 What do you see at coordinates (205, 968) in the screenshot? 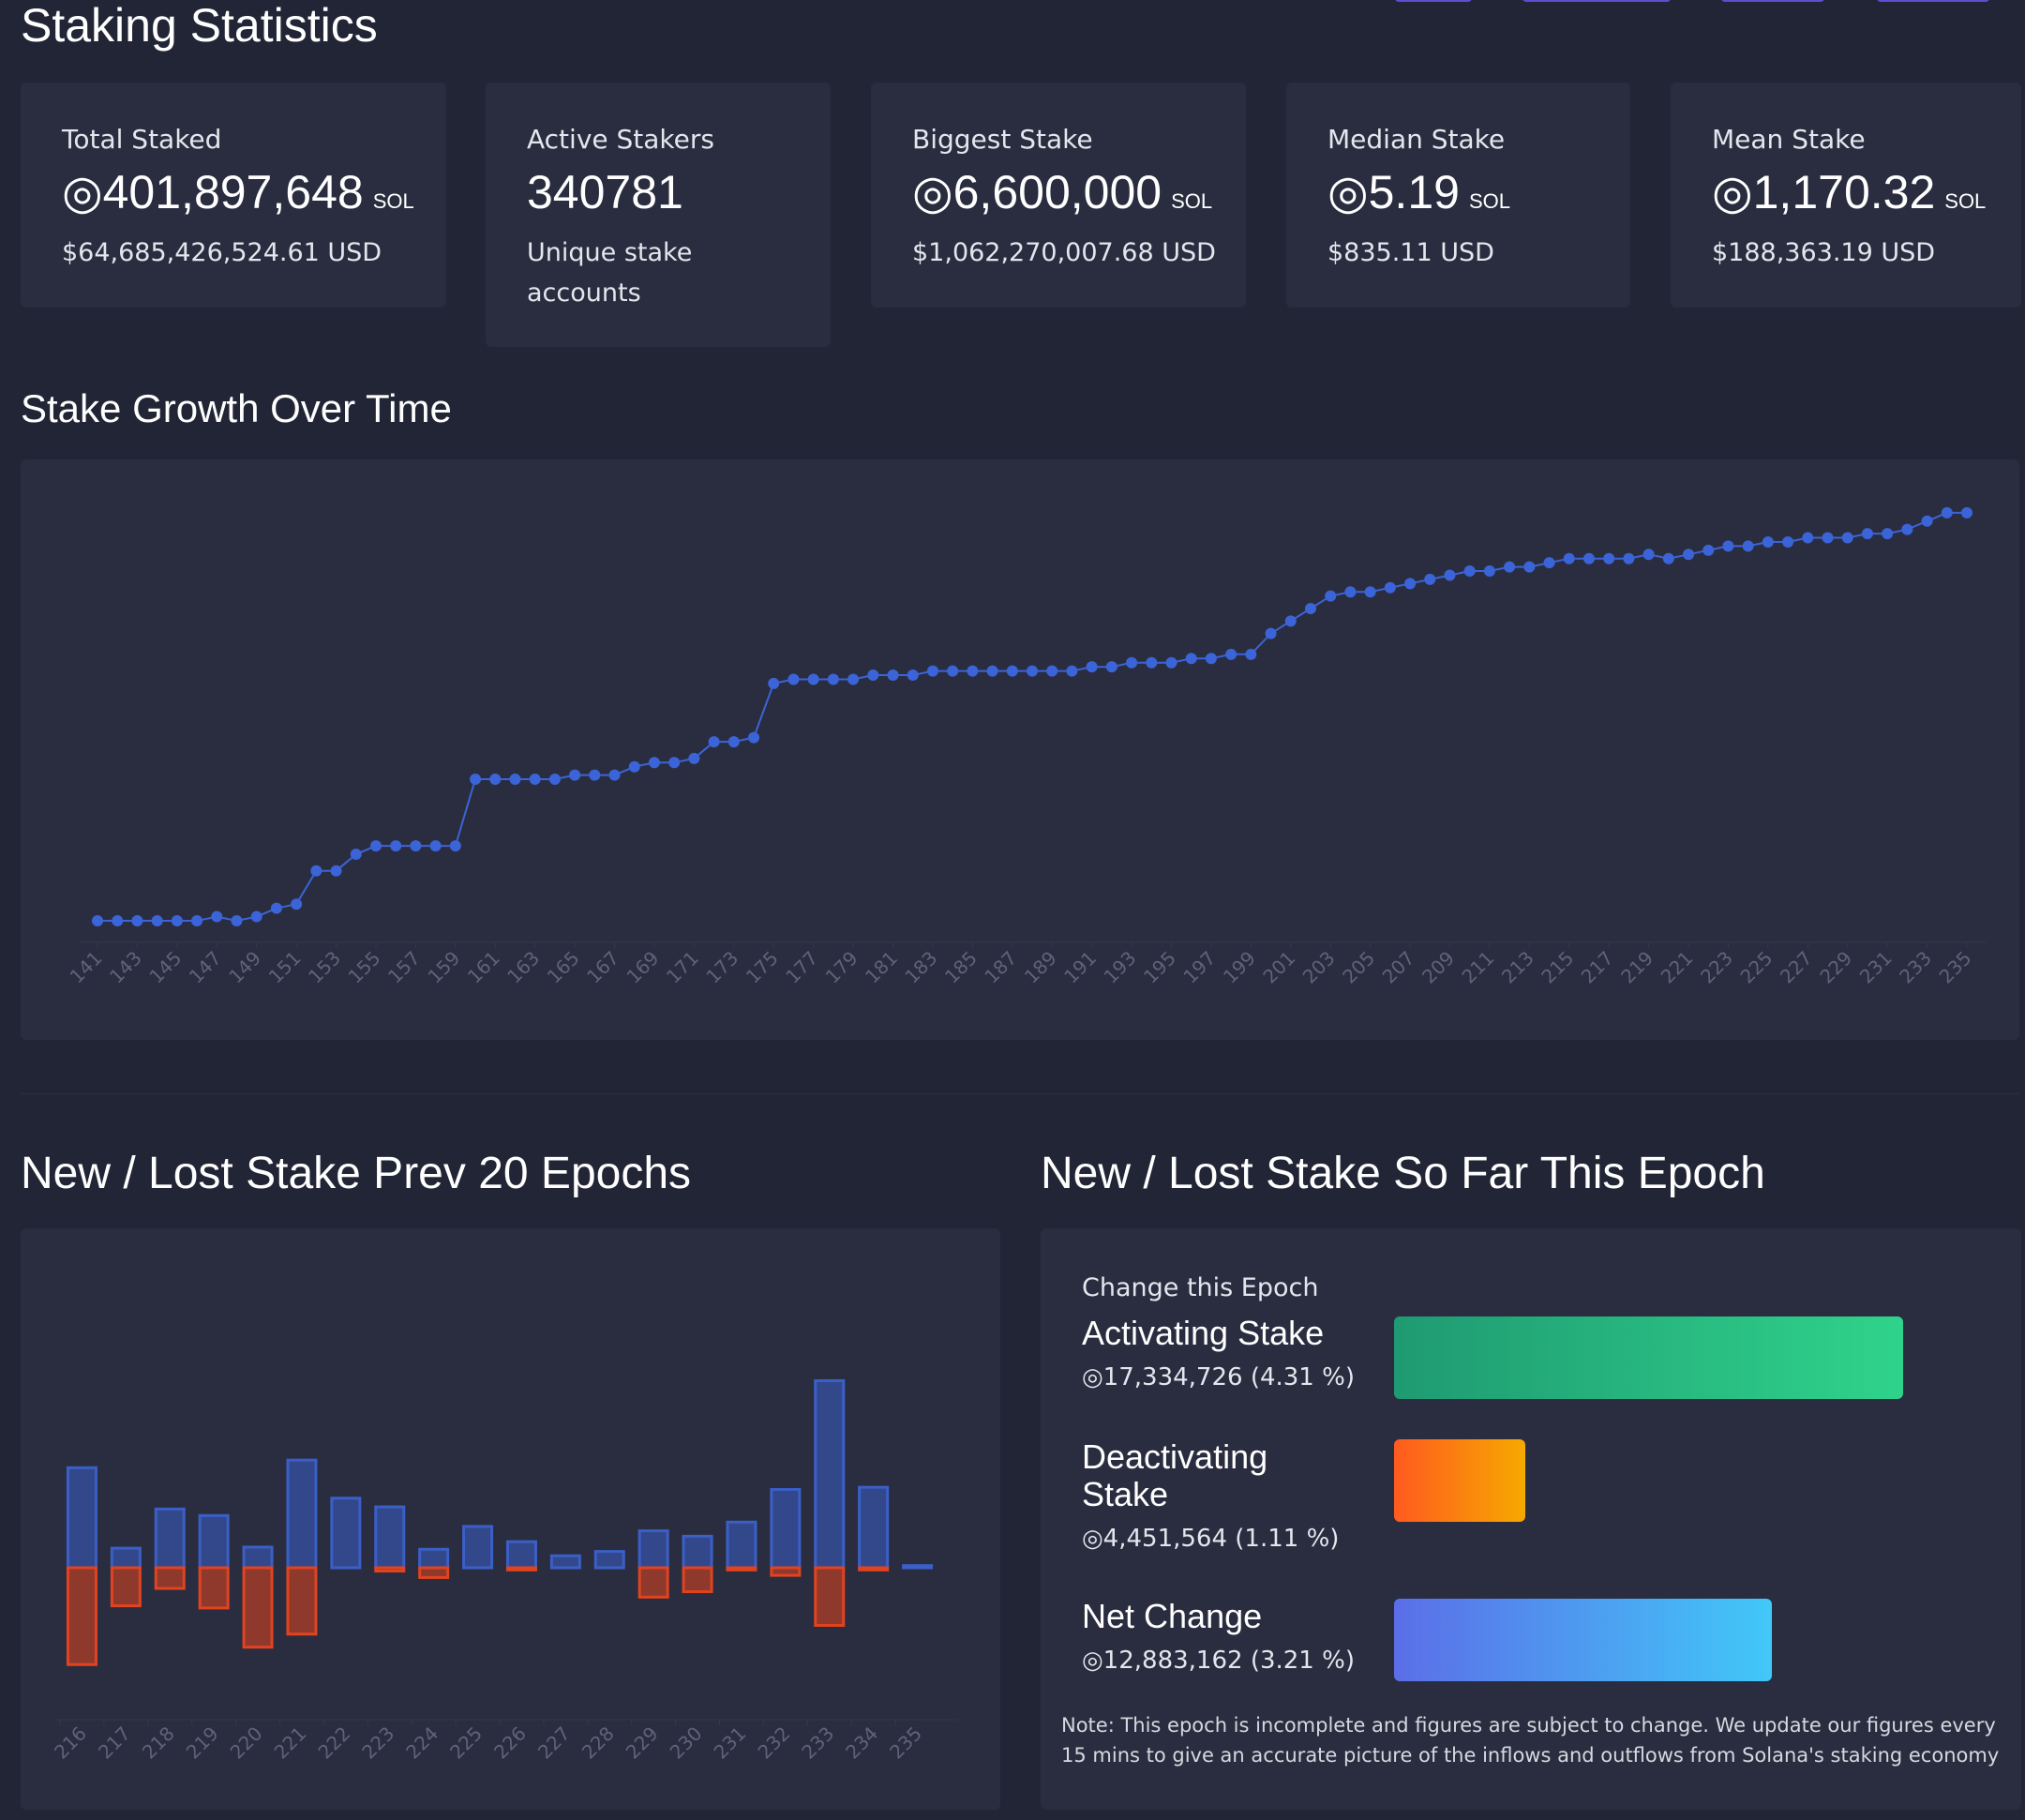
I see `x-tick-label: 147` at bounding box center [205, 968].